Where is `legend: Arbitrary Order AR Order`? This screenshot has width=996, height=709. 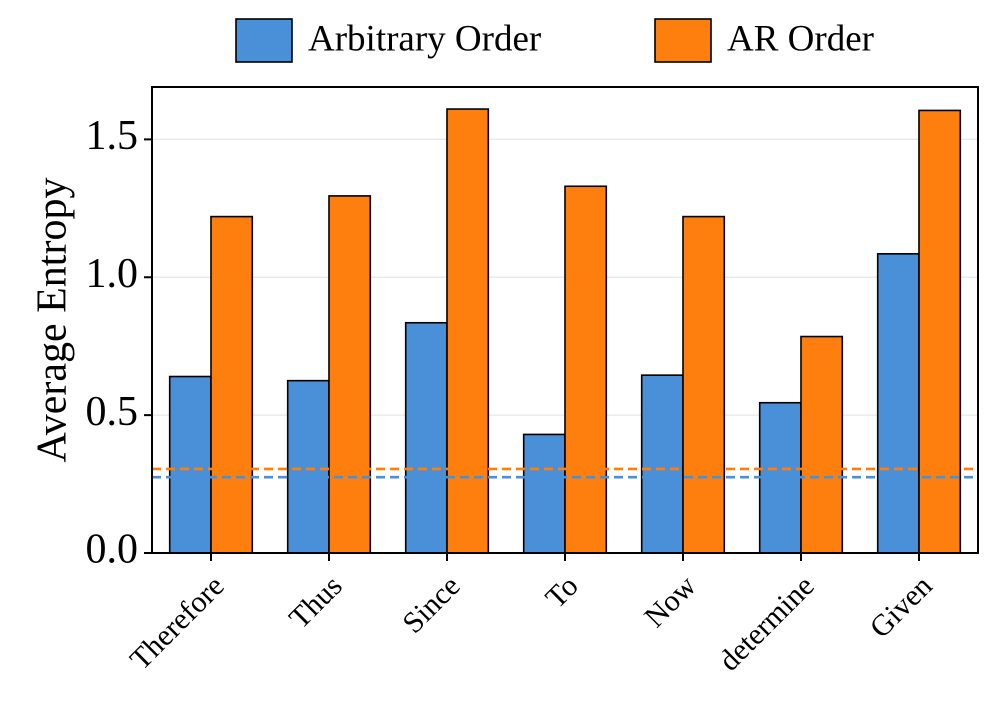 legend: Arbitrary Order AR Order is located at coordinates (554, 40).